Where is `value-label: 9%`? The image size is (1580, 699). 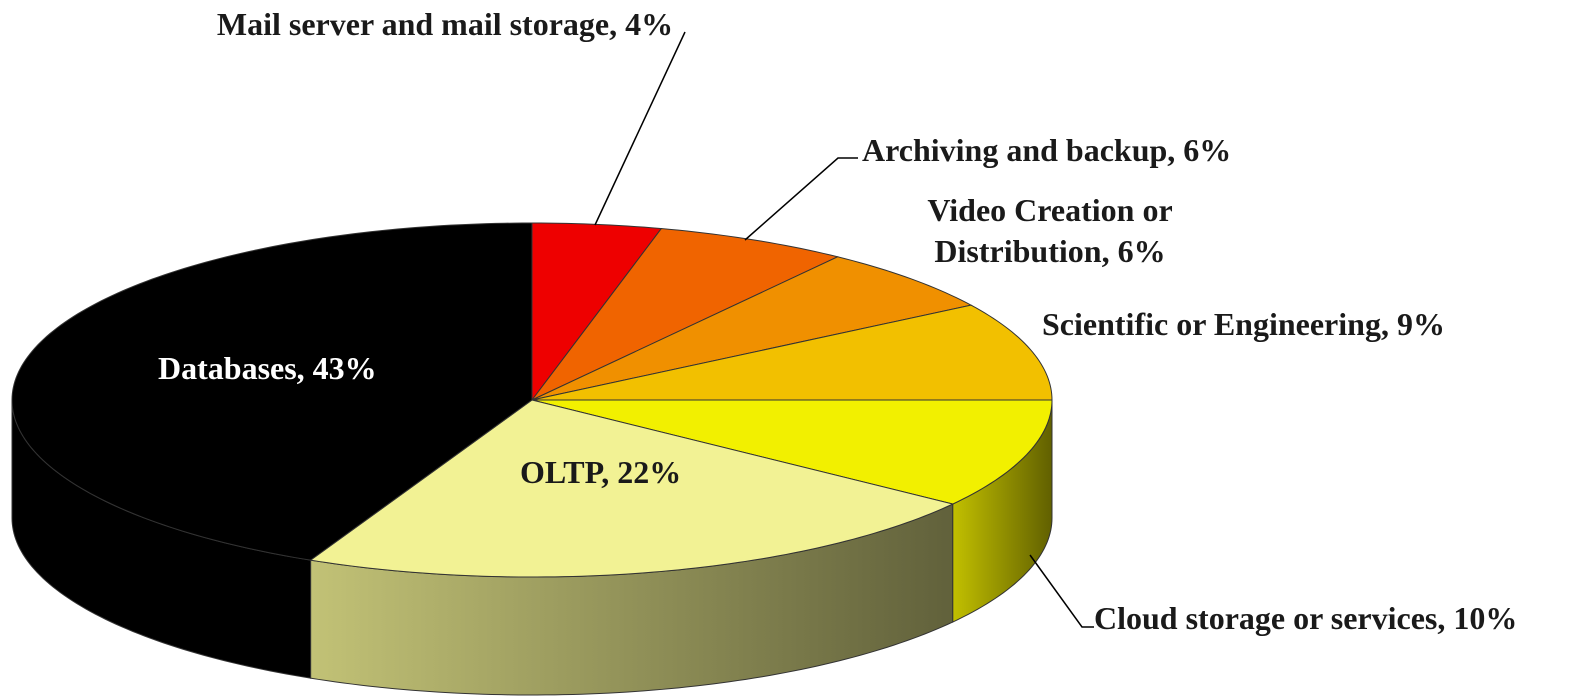
value-label: 9% is located at coordinates (1420, 324).